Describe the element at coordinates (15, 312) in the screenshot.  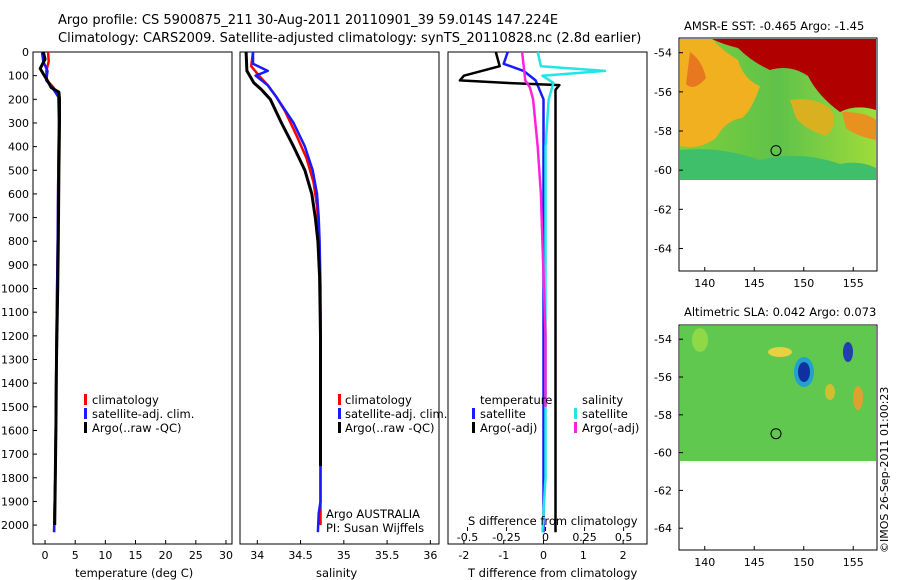
I see `depth-tick-label: 1100` at that location.